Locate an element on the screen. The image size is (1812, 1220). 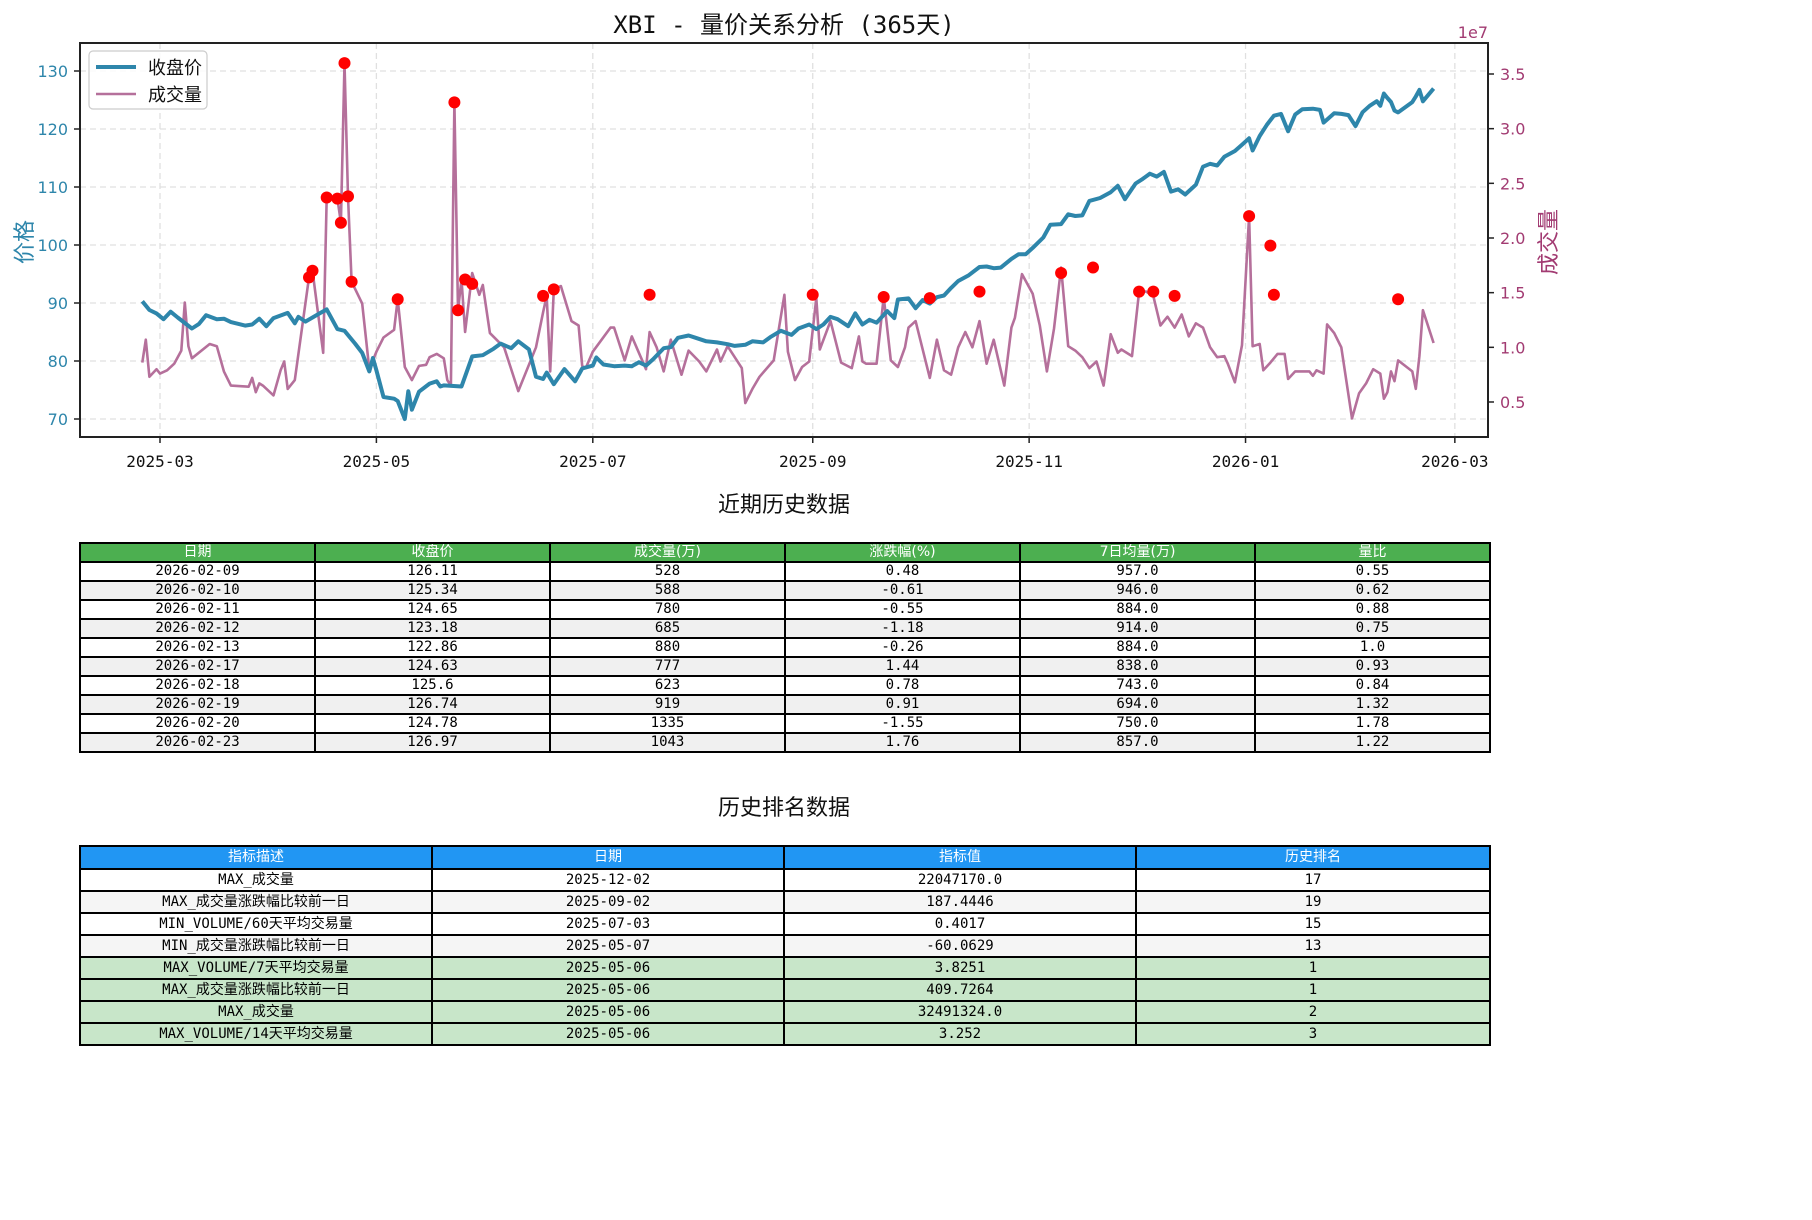
table-cell: 2026-02-19 is located at coordinates (197, 704).